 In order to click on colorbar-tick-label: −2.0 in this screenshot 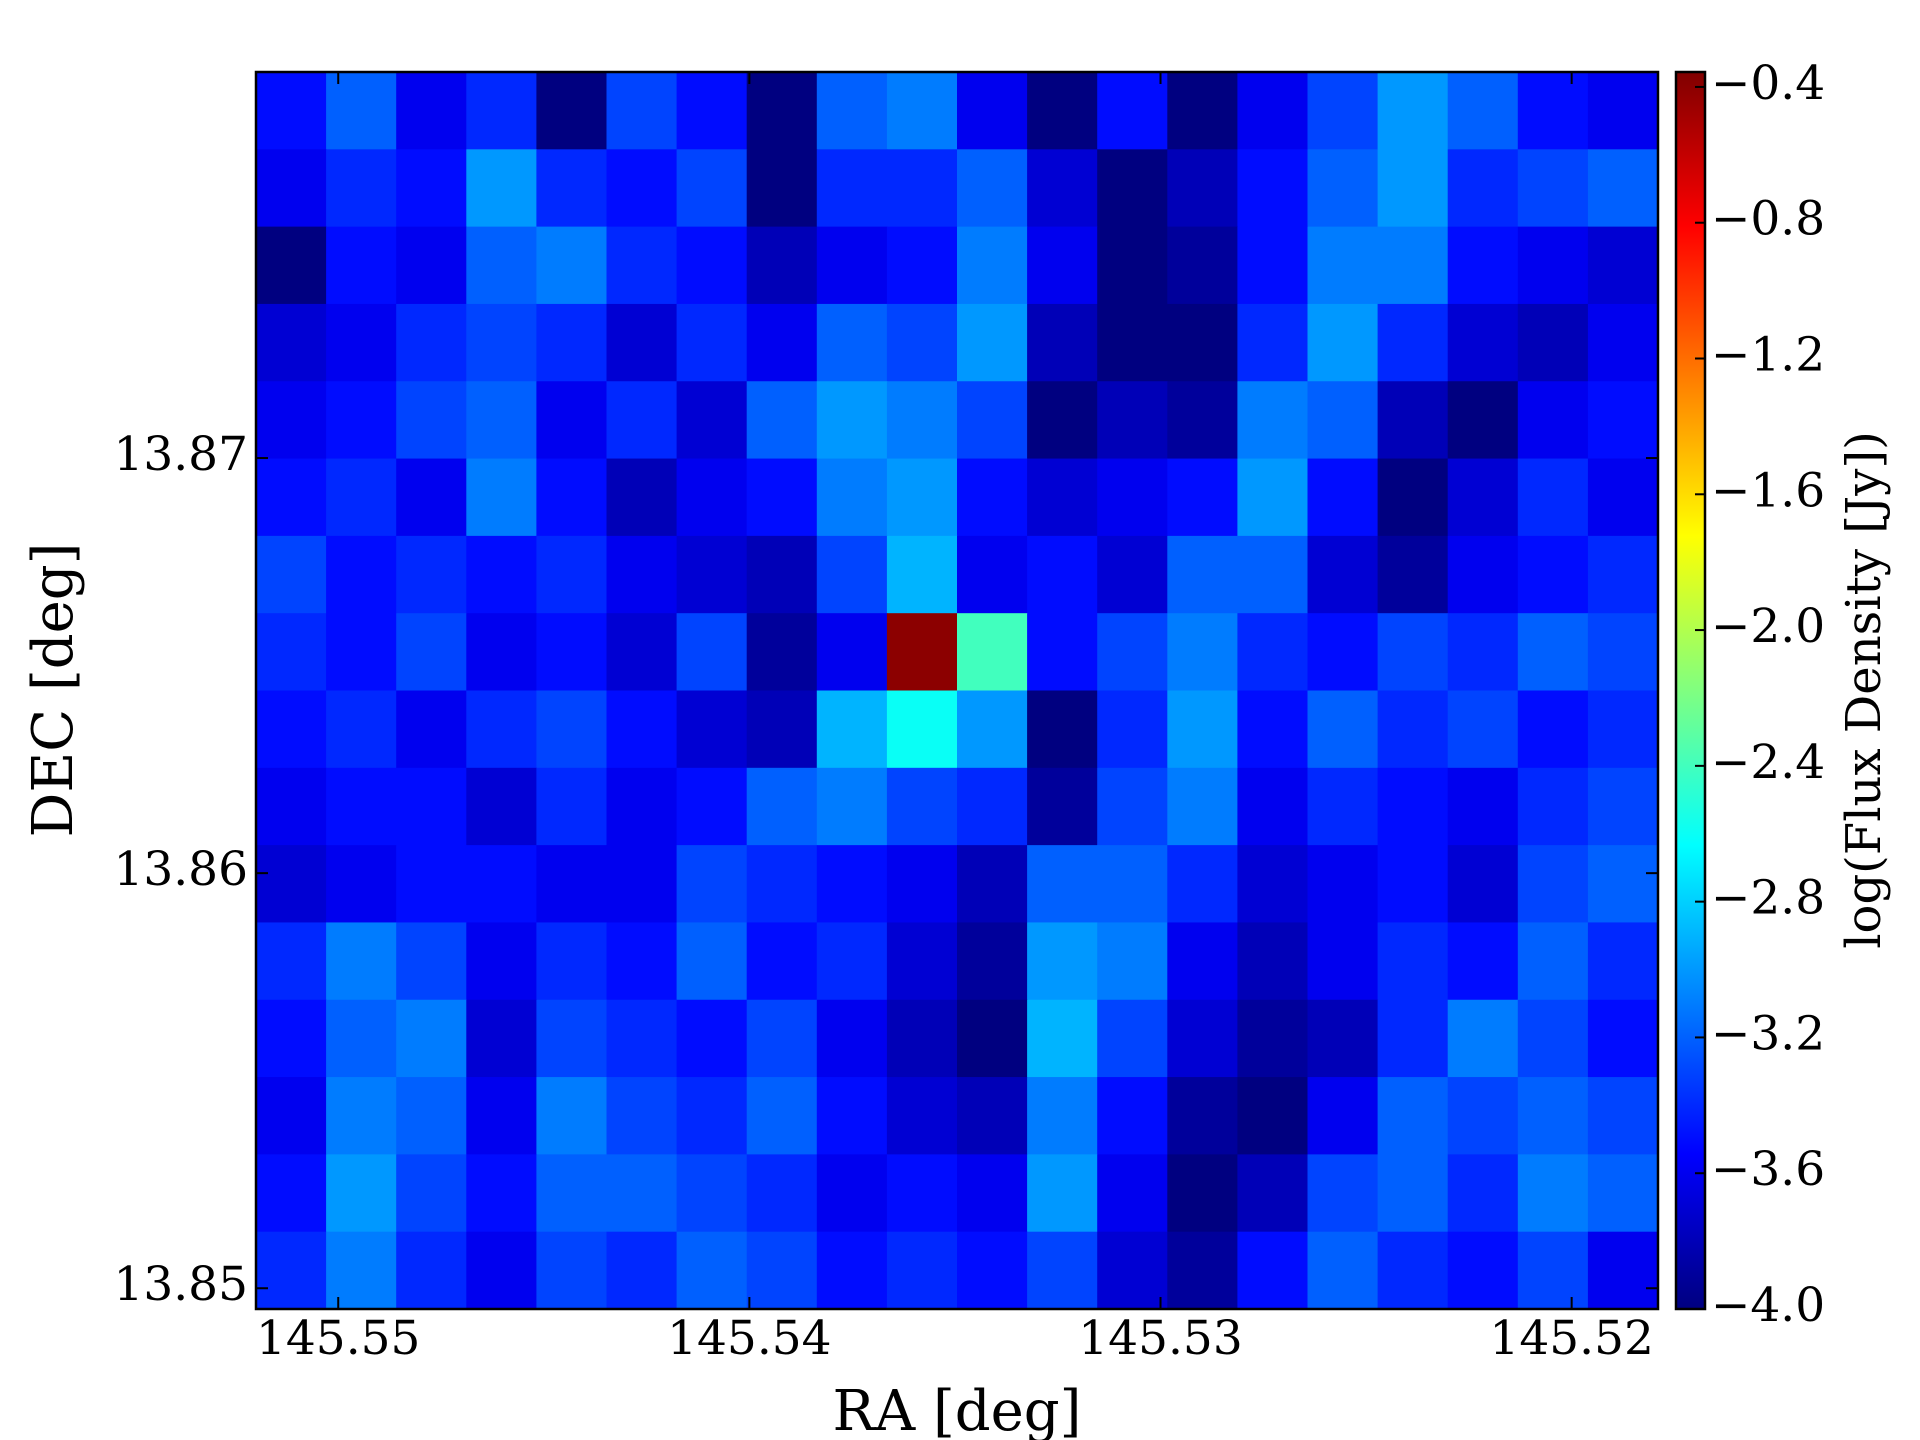, I will do `click(1768, 626)`.